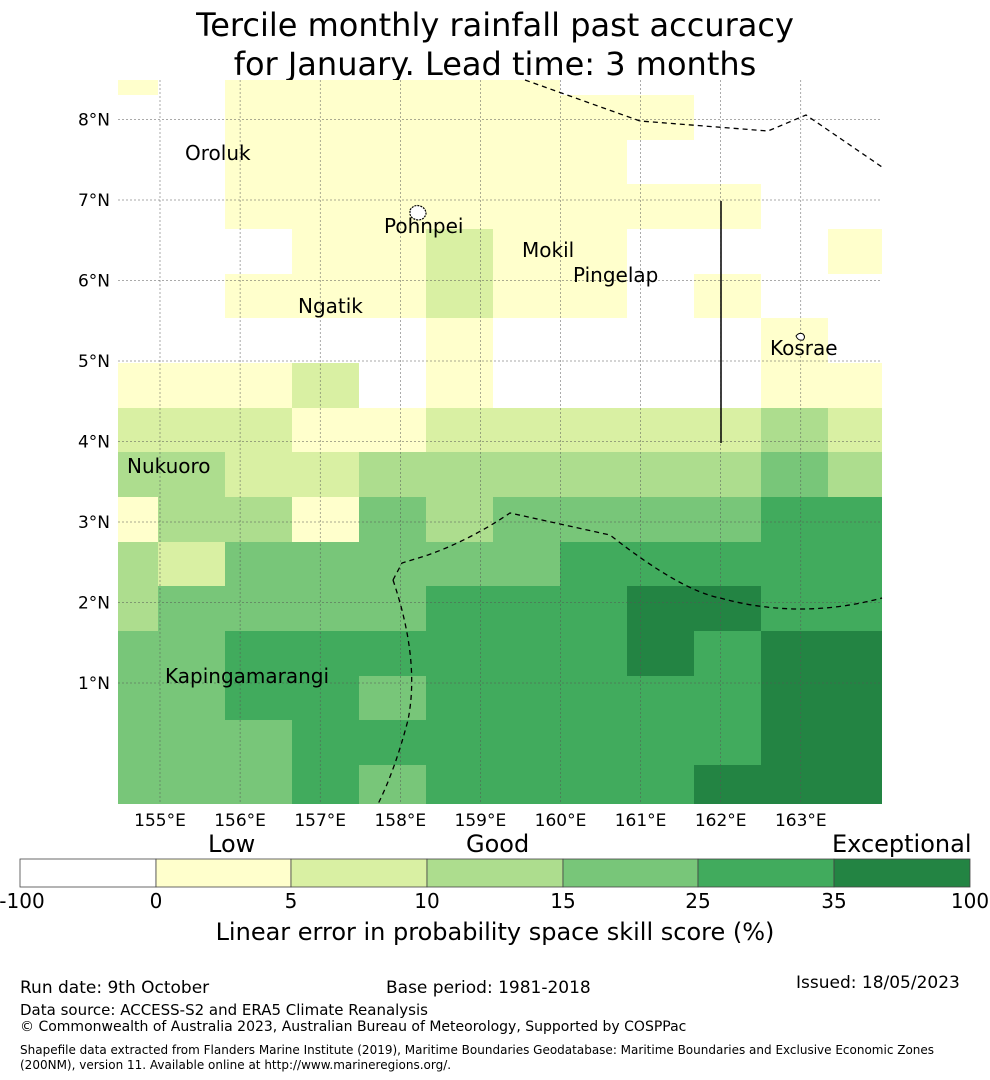 The width and height of the screenshot is (990, 1080). I want to click on colorbar-tick-label: -100, so click(22, 901).